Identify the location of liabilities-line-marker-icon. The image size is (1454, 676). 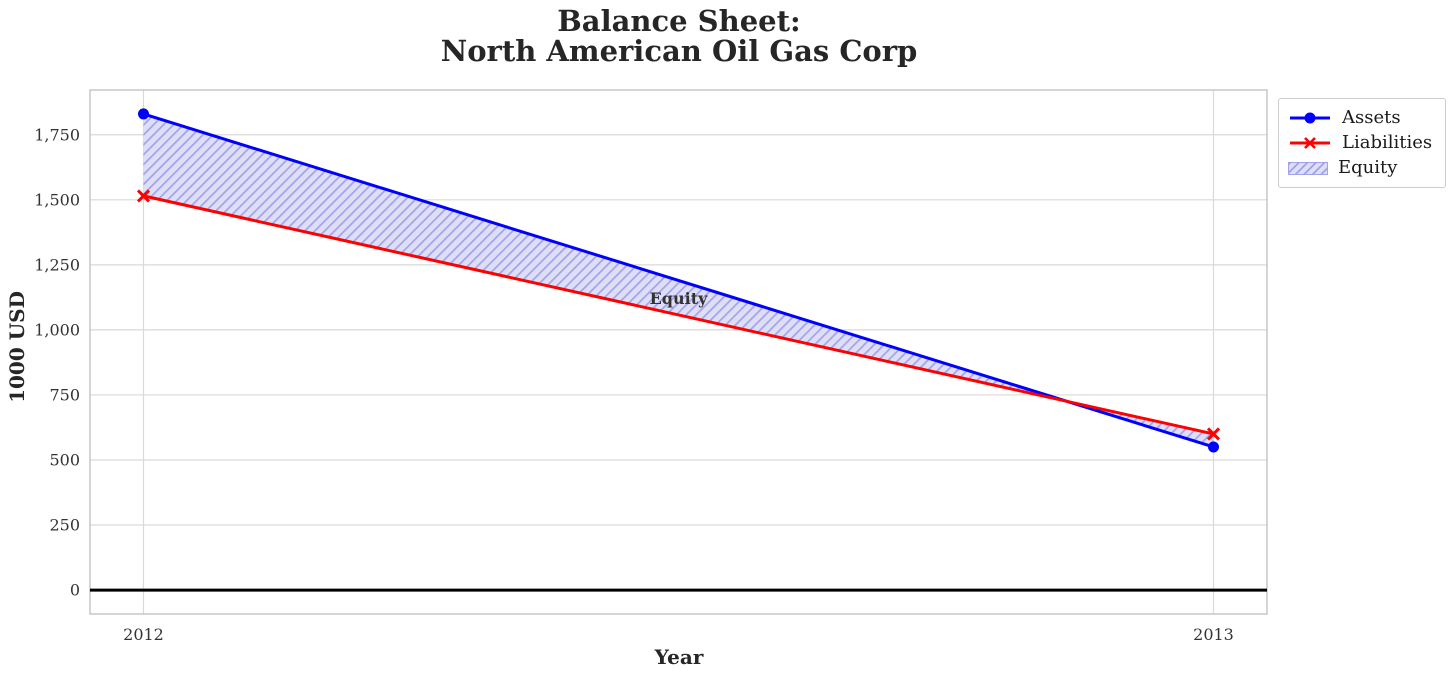
(1310, 143).